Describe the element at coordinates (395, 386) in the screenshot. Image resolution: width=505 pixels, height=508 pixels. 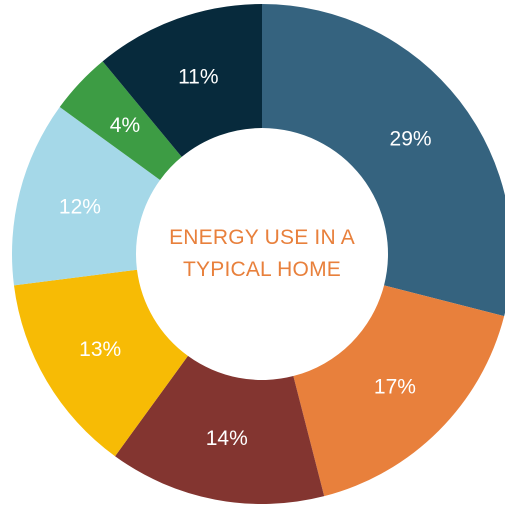
I see `slice-label-2: 17%` at that location.